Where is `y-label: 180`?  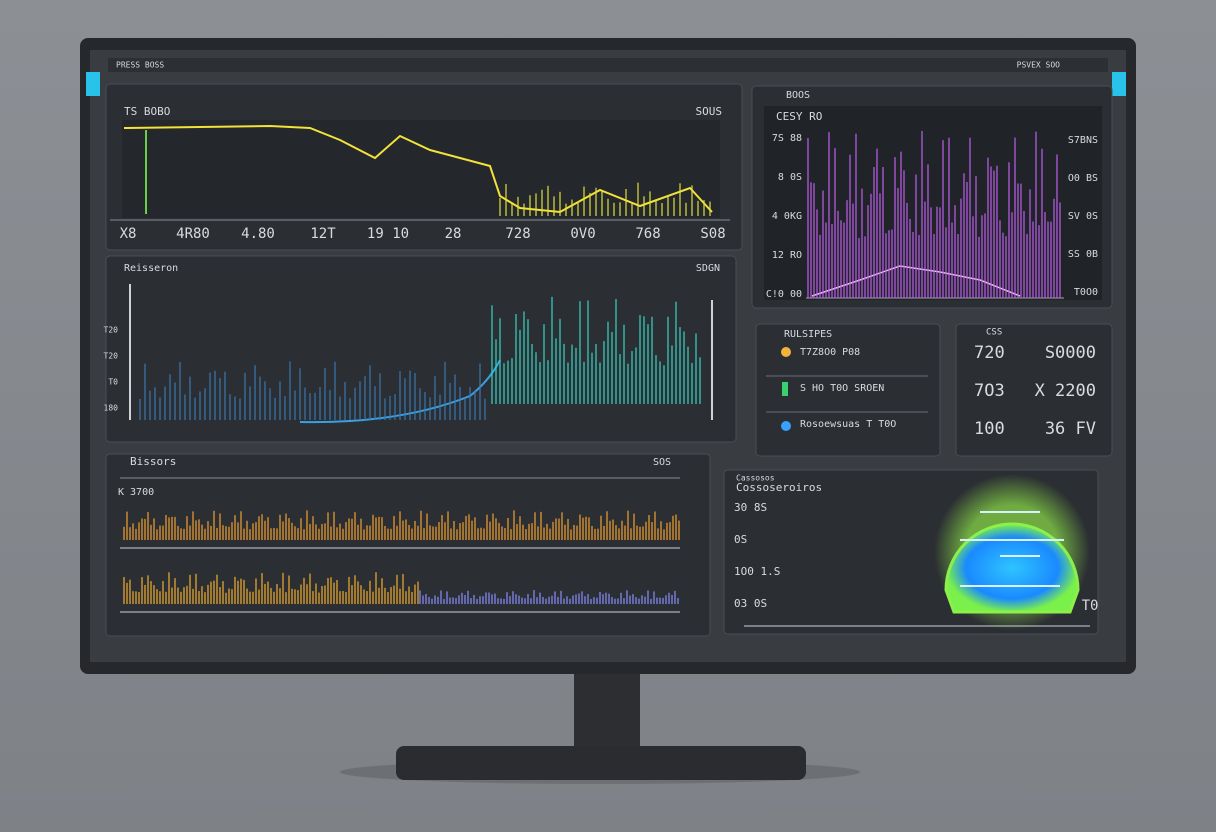
y-label: 180 is located at coordinates (111, 408).